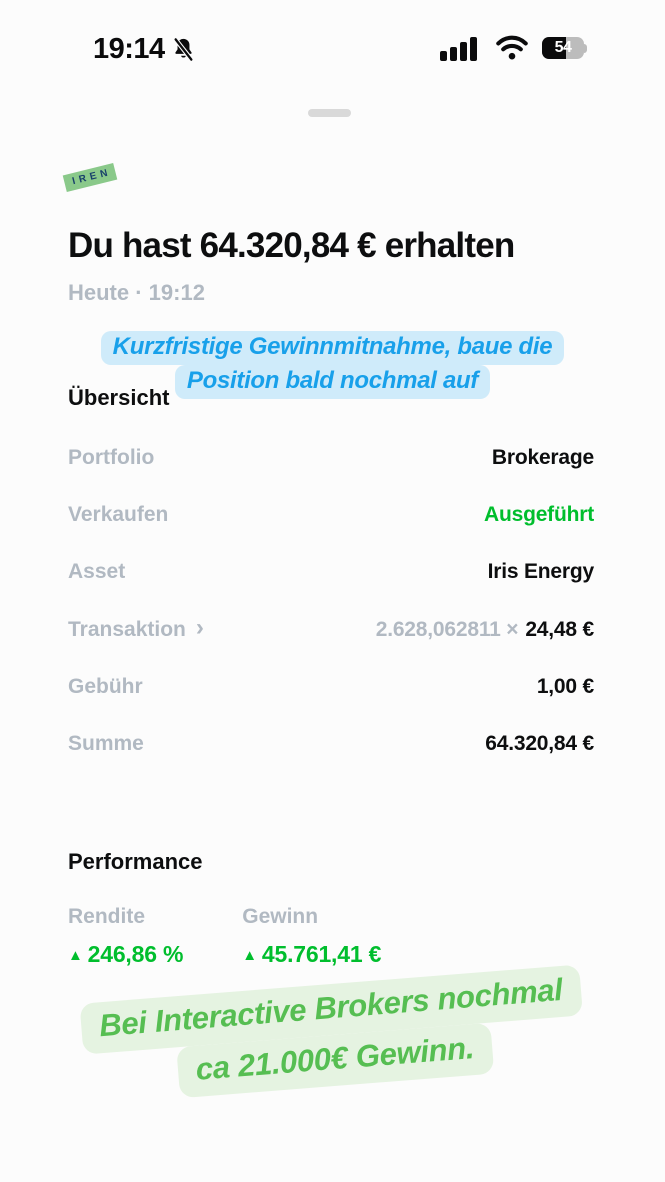 This screenshot has height=1182, width=665. Describe the element at coordinates (332, 382) in the screenshot. I see `annotation-line: Position bald nochmal auf` at that location.